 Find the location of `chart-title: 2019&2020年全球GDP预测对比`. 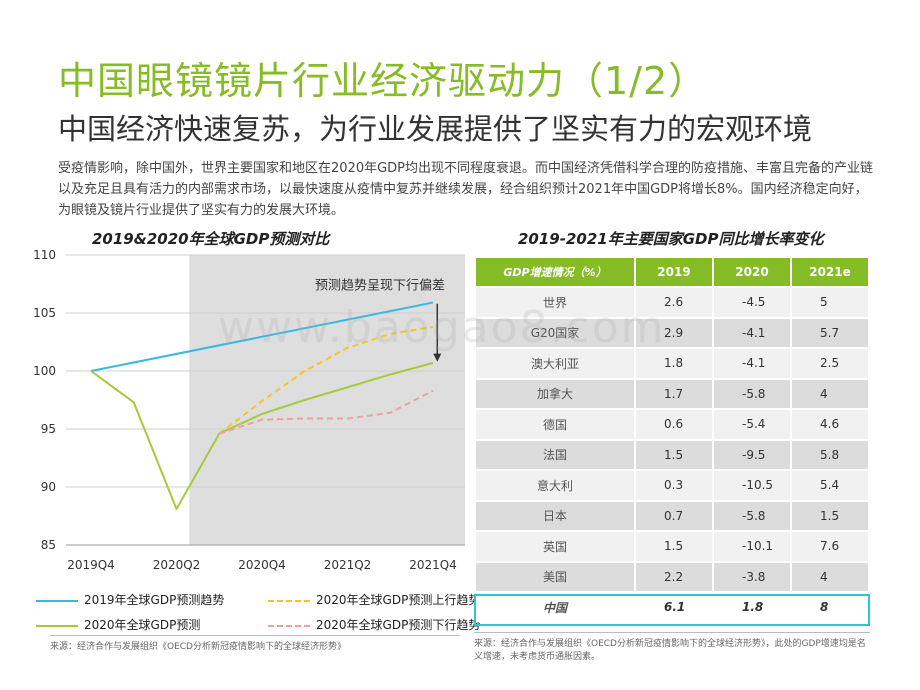

chart-title: 2019&2020年全球GDP预测对比 is located at coordinates (211, 239).